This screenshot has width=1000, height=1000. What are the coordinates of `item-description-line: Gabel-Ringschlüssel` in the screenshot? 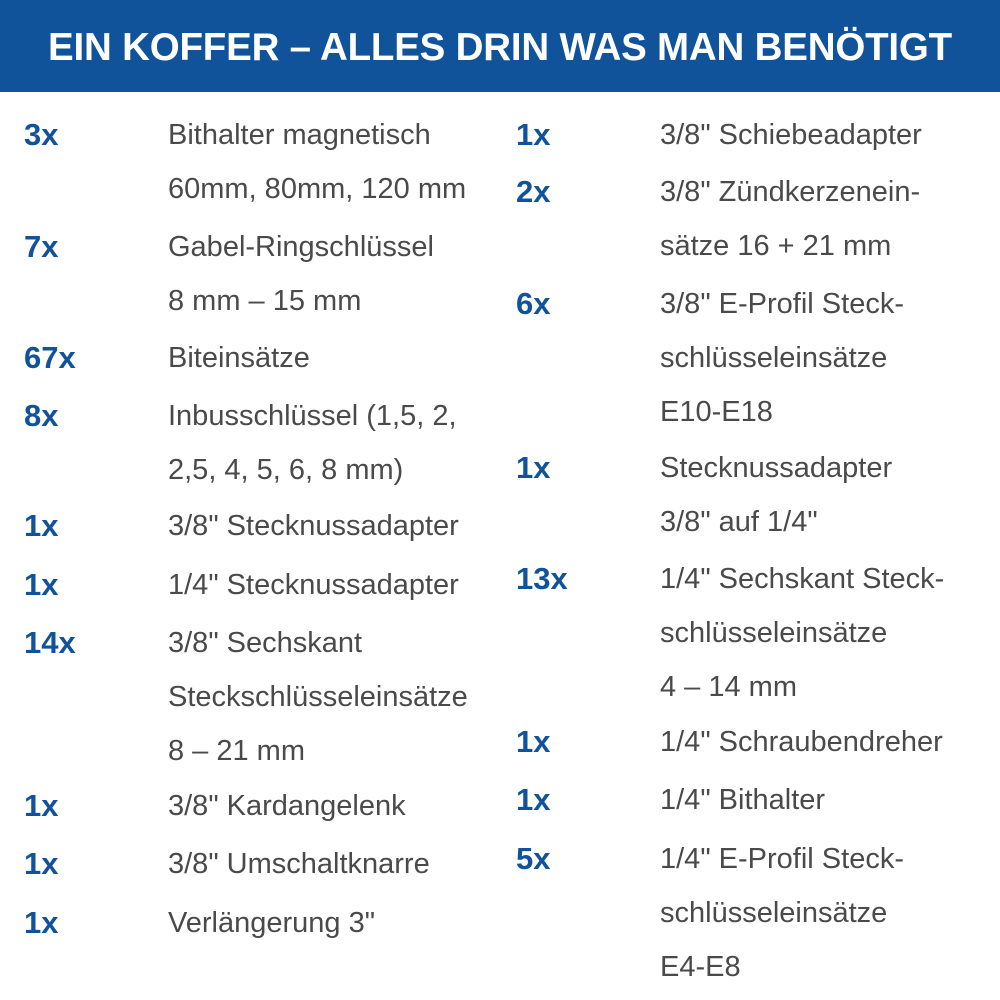 It's located at (301, 247).